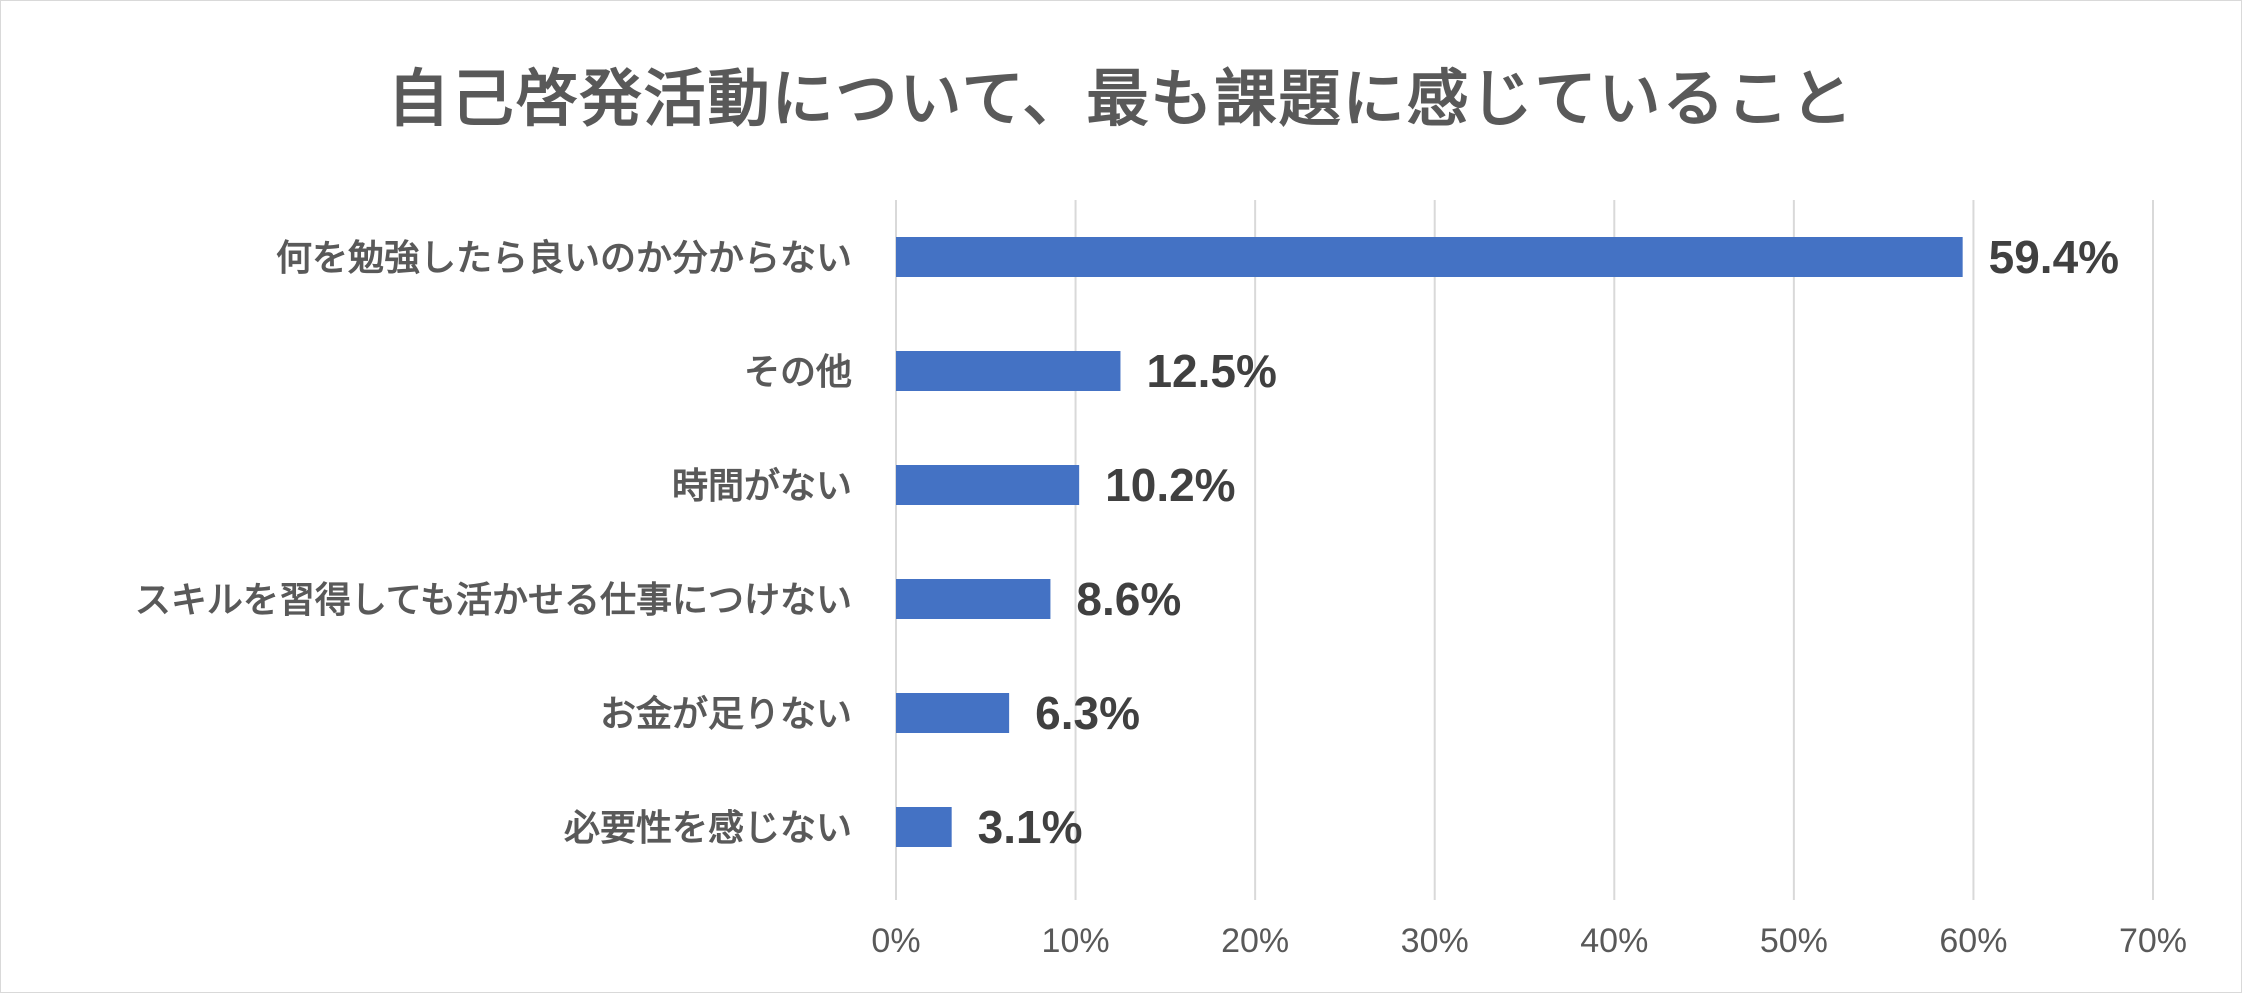 The height and width of the screenshot is (993, 2242). I want to click on x-tick-label: 10%, so click(1076, 941).